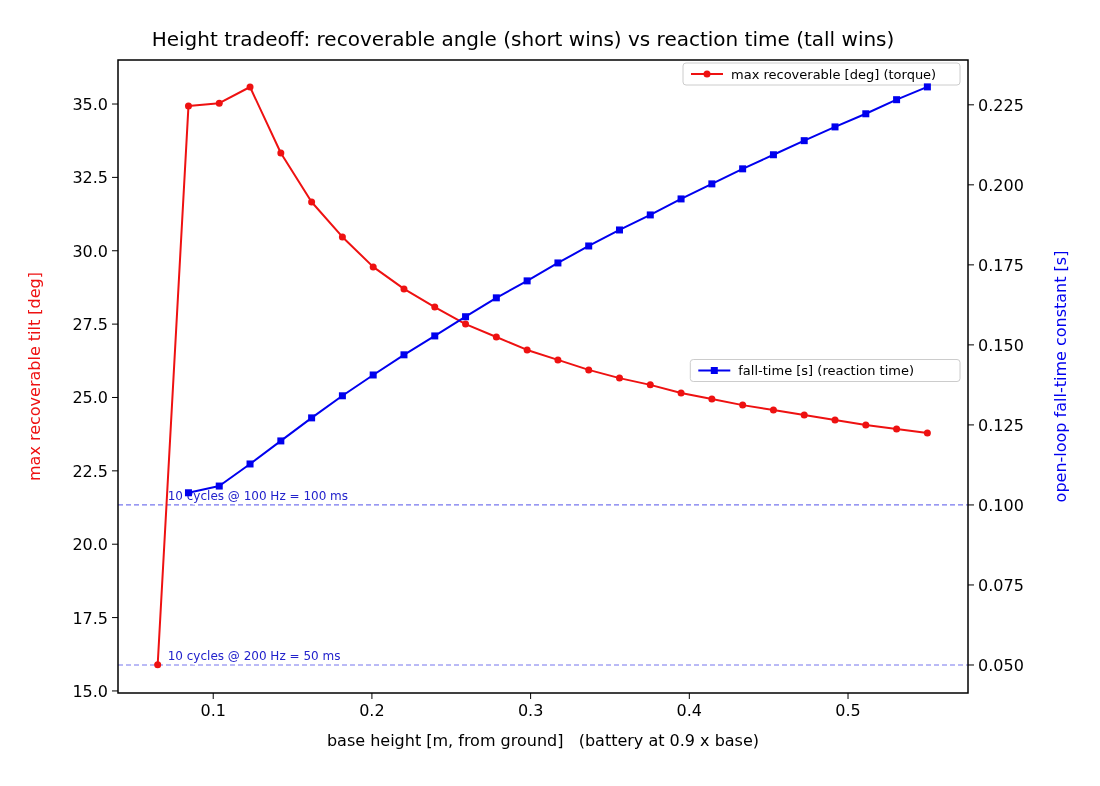 This screenshot has width=1100, height=786. Describe the element at coordinates (1060, 376) in the screenshot. I see `y2-axis-title: open-loop fall-time constant [s]` at that location.